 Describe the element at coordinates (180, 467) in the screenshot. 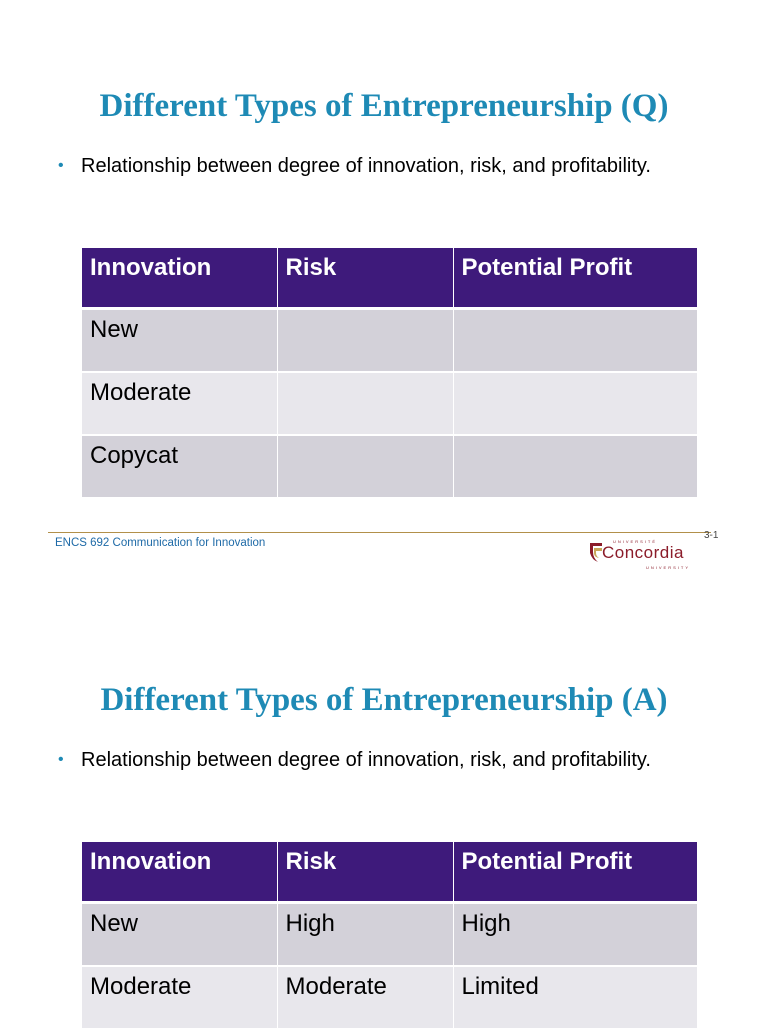

I see `table-cell: Copycat` at that location.